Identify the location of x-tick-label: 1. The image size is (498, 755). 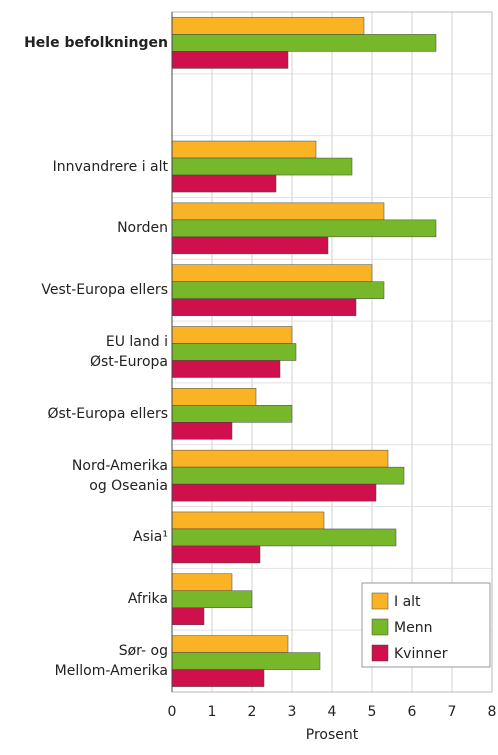
(212, 712).